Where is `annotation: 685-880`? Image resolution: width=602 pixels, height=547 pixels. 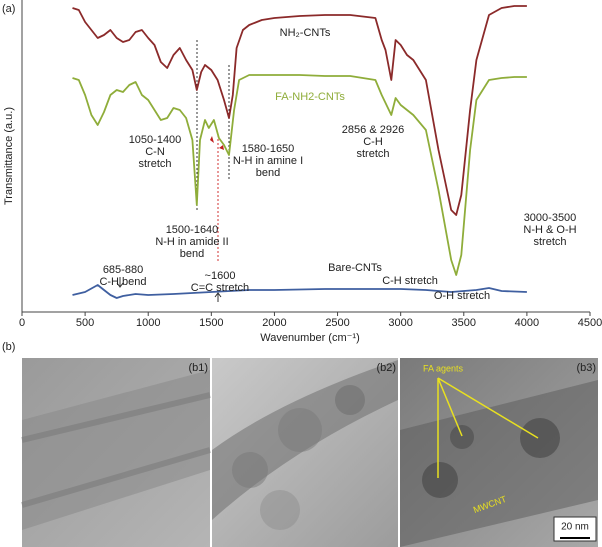 annotation: 685-880 is located at coordinates (123, 270).